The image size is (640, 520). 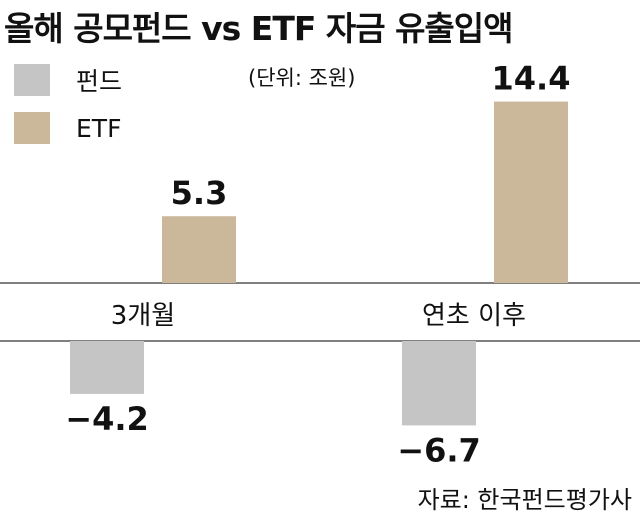 I want to click on chart-title: 올해 공모펀드 vs ETF 자금 유출입액, so click(x=259, y=28).